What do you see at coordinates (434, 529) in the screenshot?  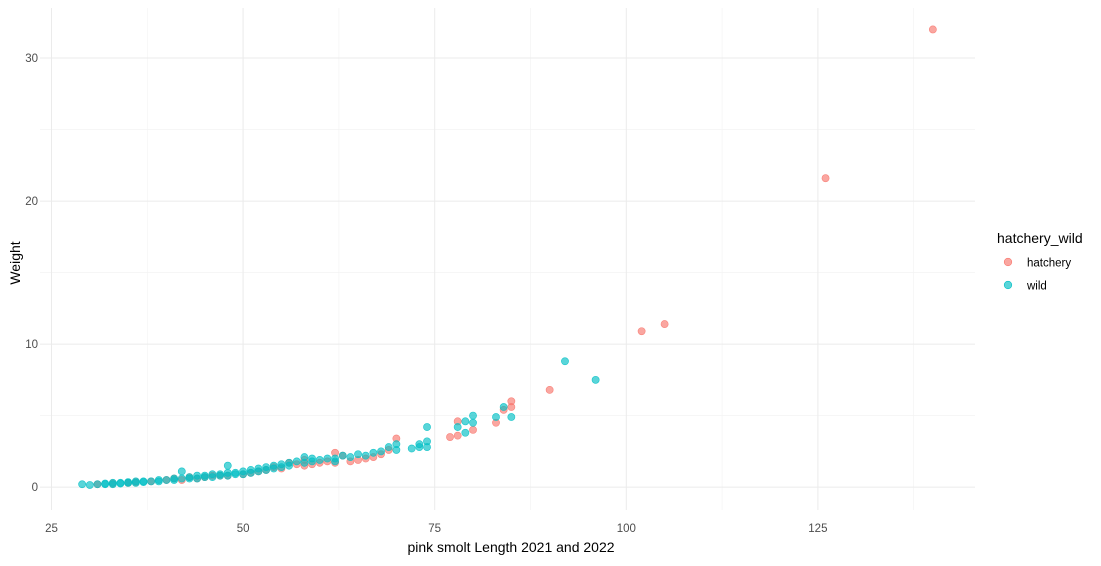 I see `x-tick-label: 75` at bounding box center [434, 529].